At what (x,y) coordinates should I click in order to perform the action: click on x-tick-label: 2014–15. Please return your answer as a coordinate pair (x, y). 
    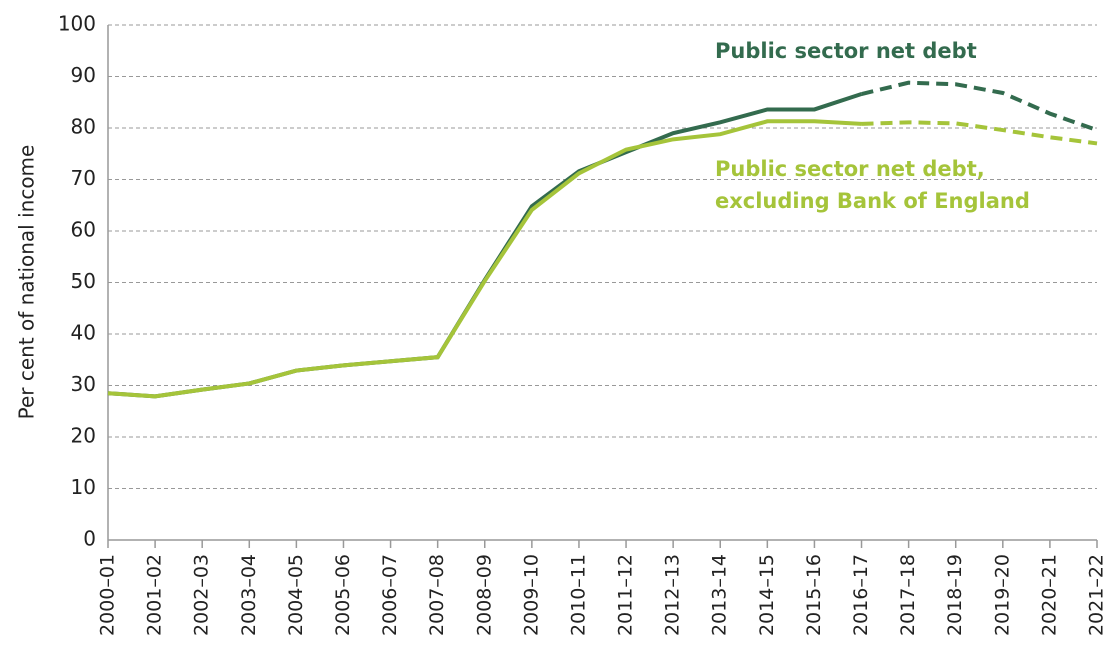
    Looking at the image, I should click on (767, 595).